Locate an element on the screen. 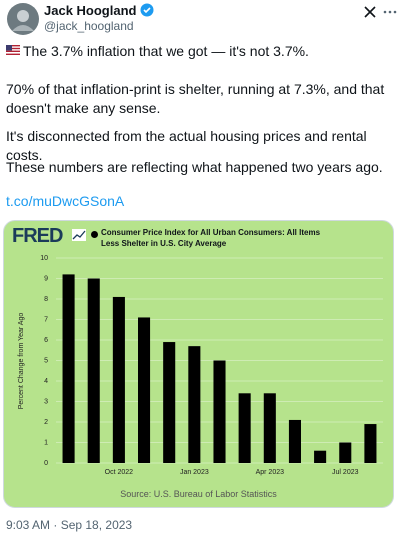  x-tick-label: Apr 2023 is located at coordinates (270, 472).